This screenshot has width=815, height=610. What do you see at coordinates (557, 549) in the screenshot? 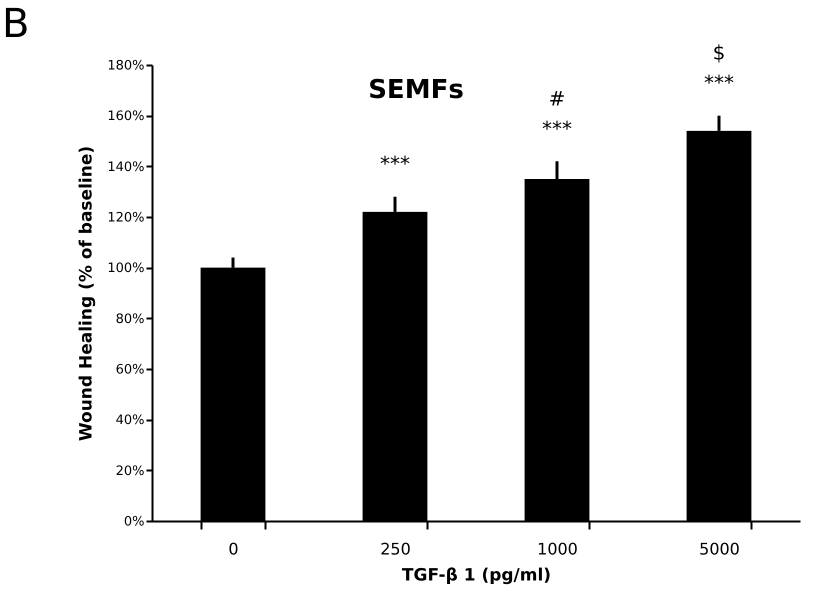
I see `x-tick-label: 1000` at bounding box center [557, 549].